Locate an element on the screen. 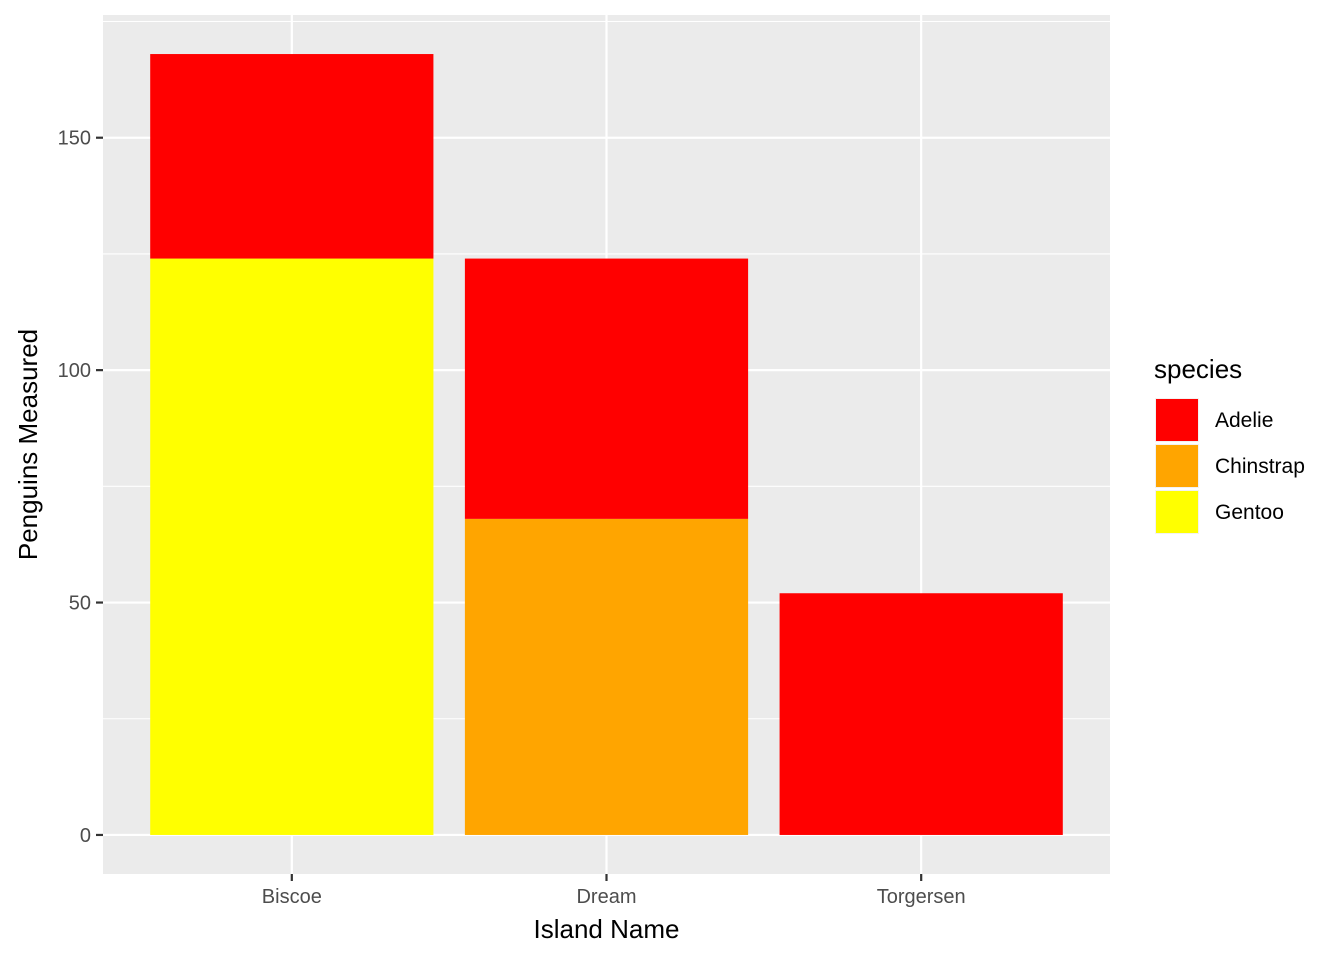 The image size is (1344, 960). y-tick-label: 100 is located at coordinates (74, 371).